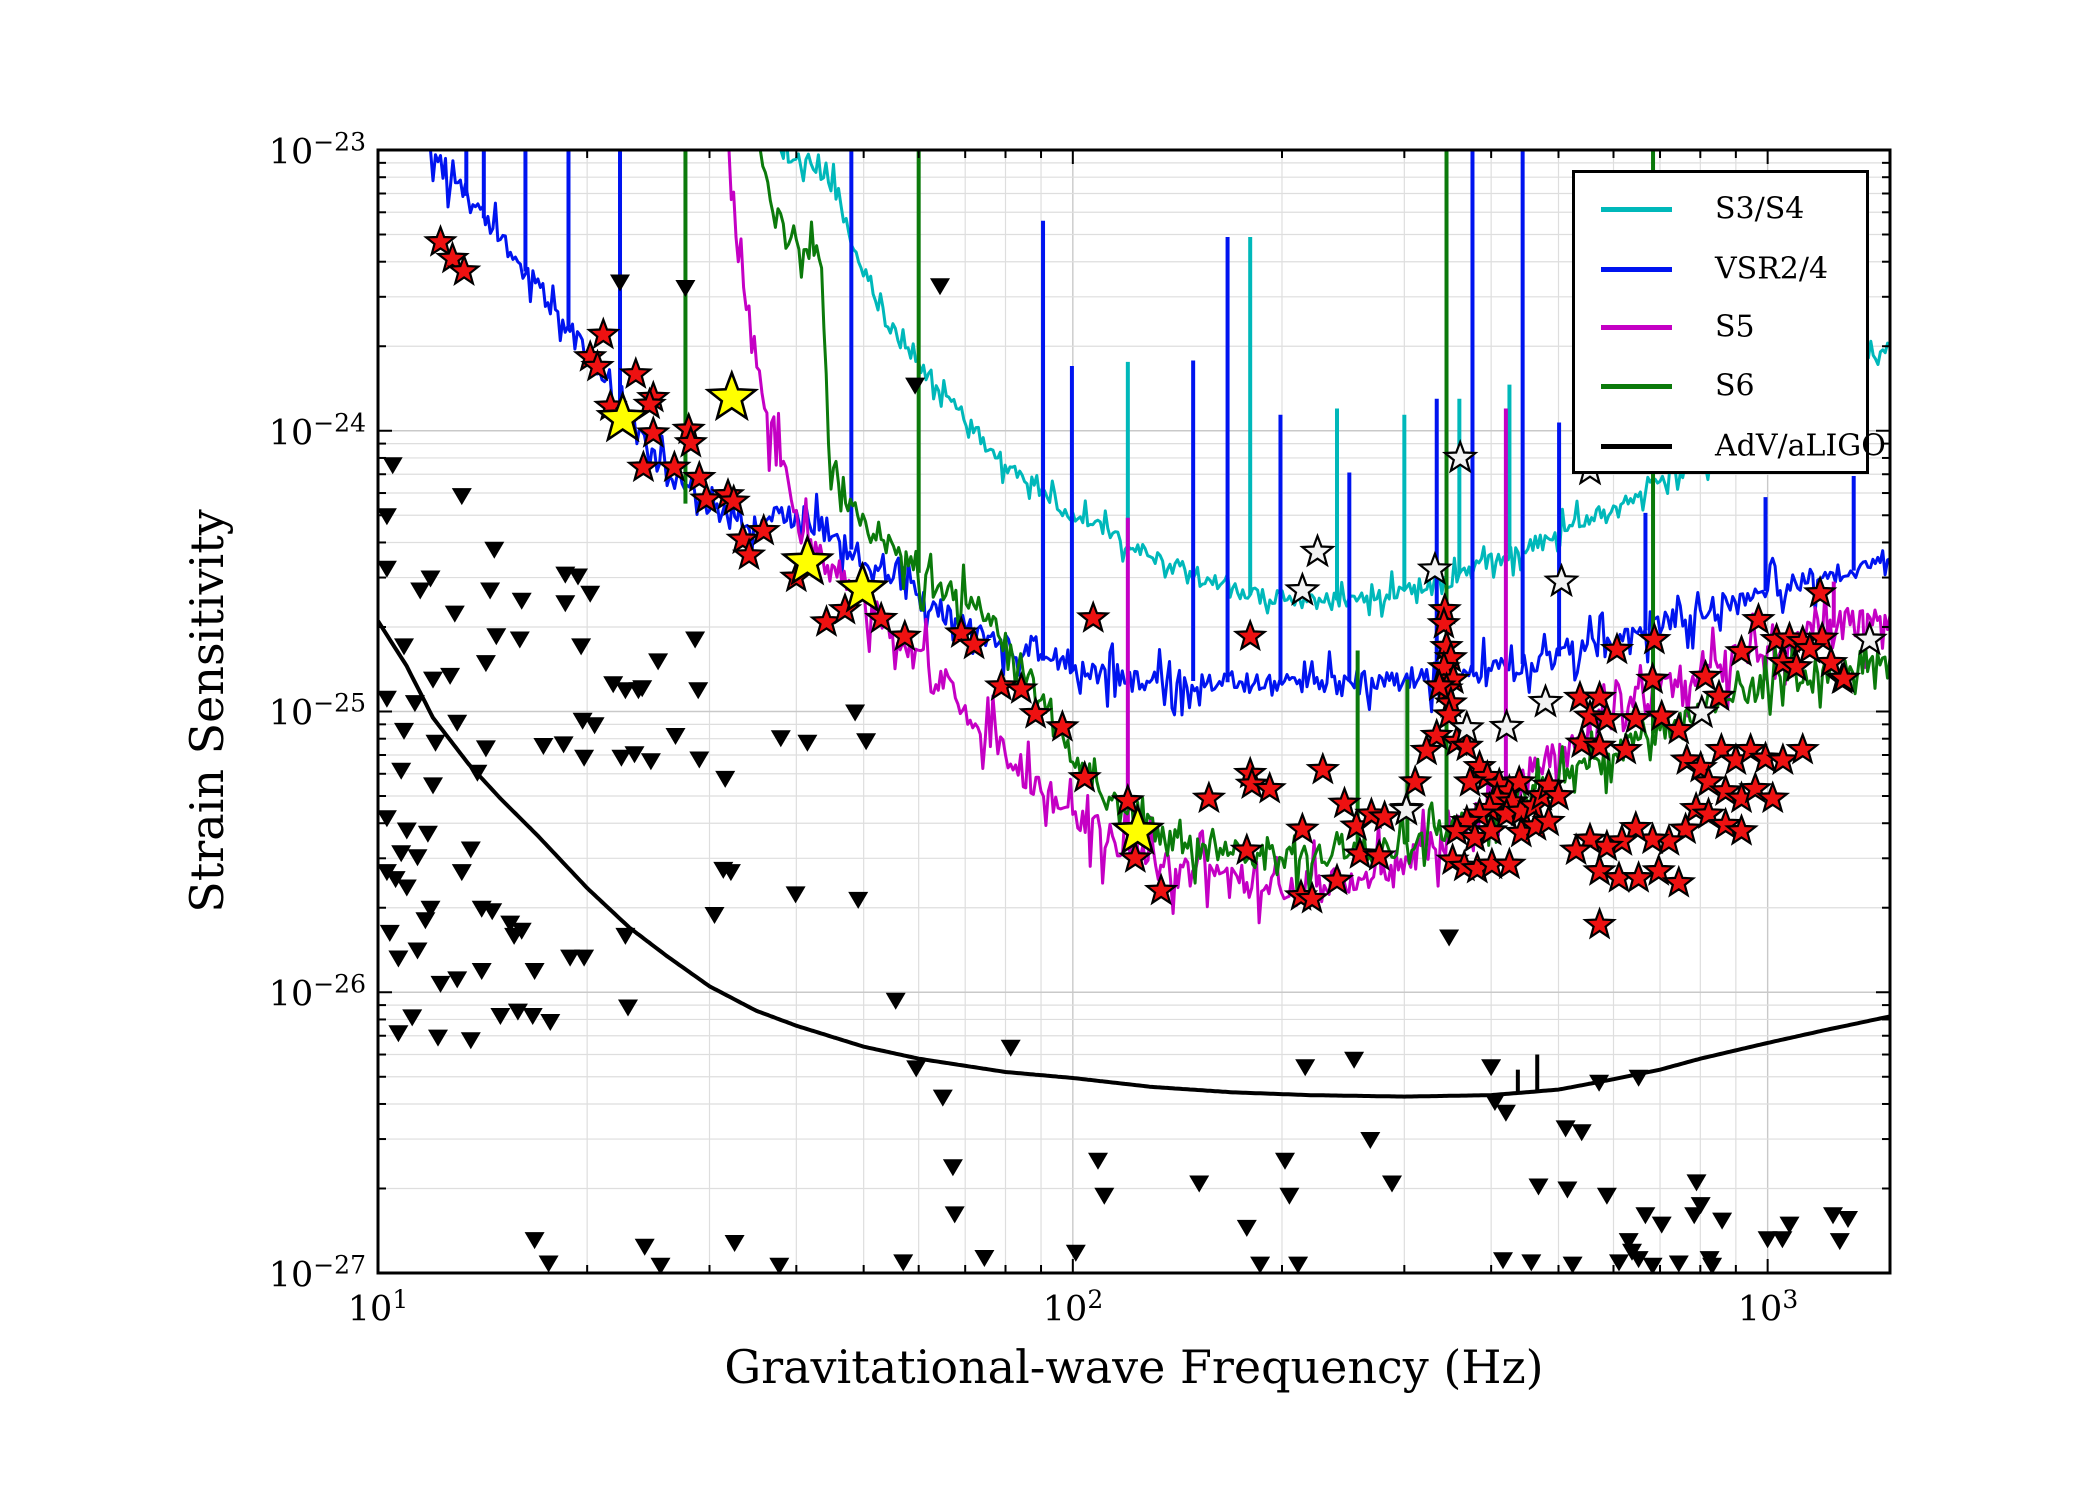 This screenshot has width=2100, height=1500. Describe the element at coordinates (1636, 209) in the screenshot. I see `s3s4-legend-swatch` at that location.